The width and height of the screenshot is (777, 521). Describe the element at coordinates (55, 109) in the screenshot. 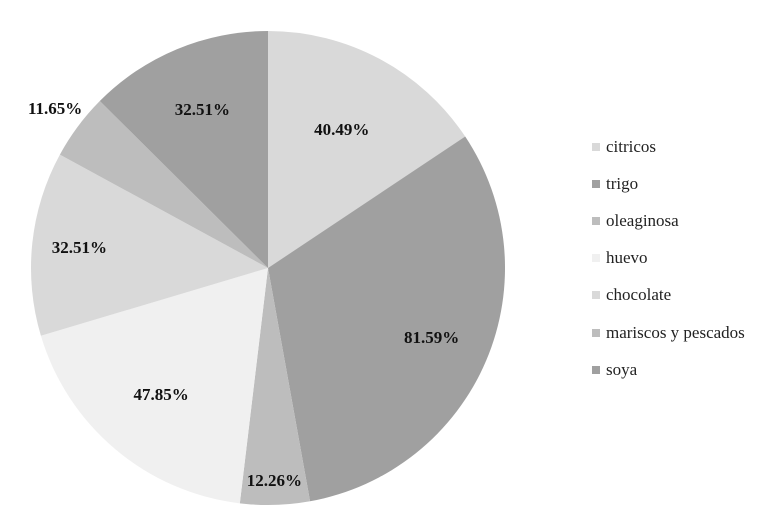

I see `slice-label: 11.65%` at that location.